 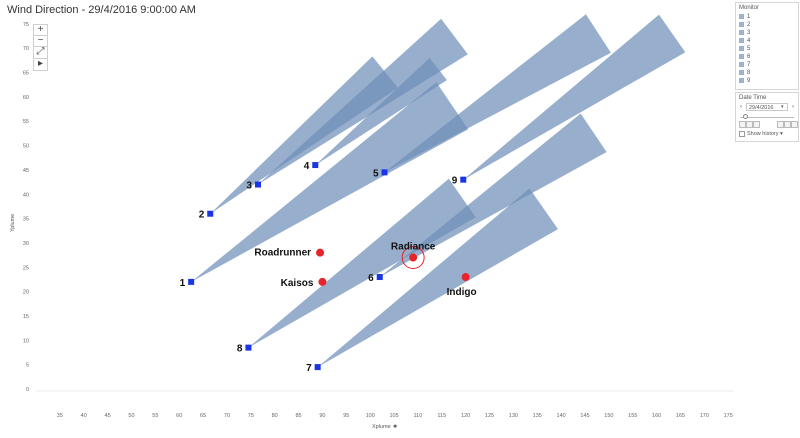 I want to click on x-tick-label: 165, so click(x=680, y=416).